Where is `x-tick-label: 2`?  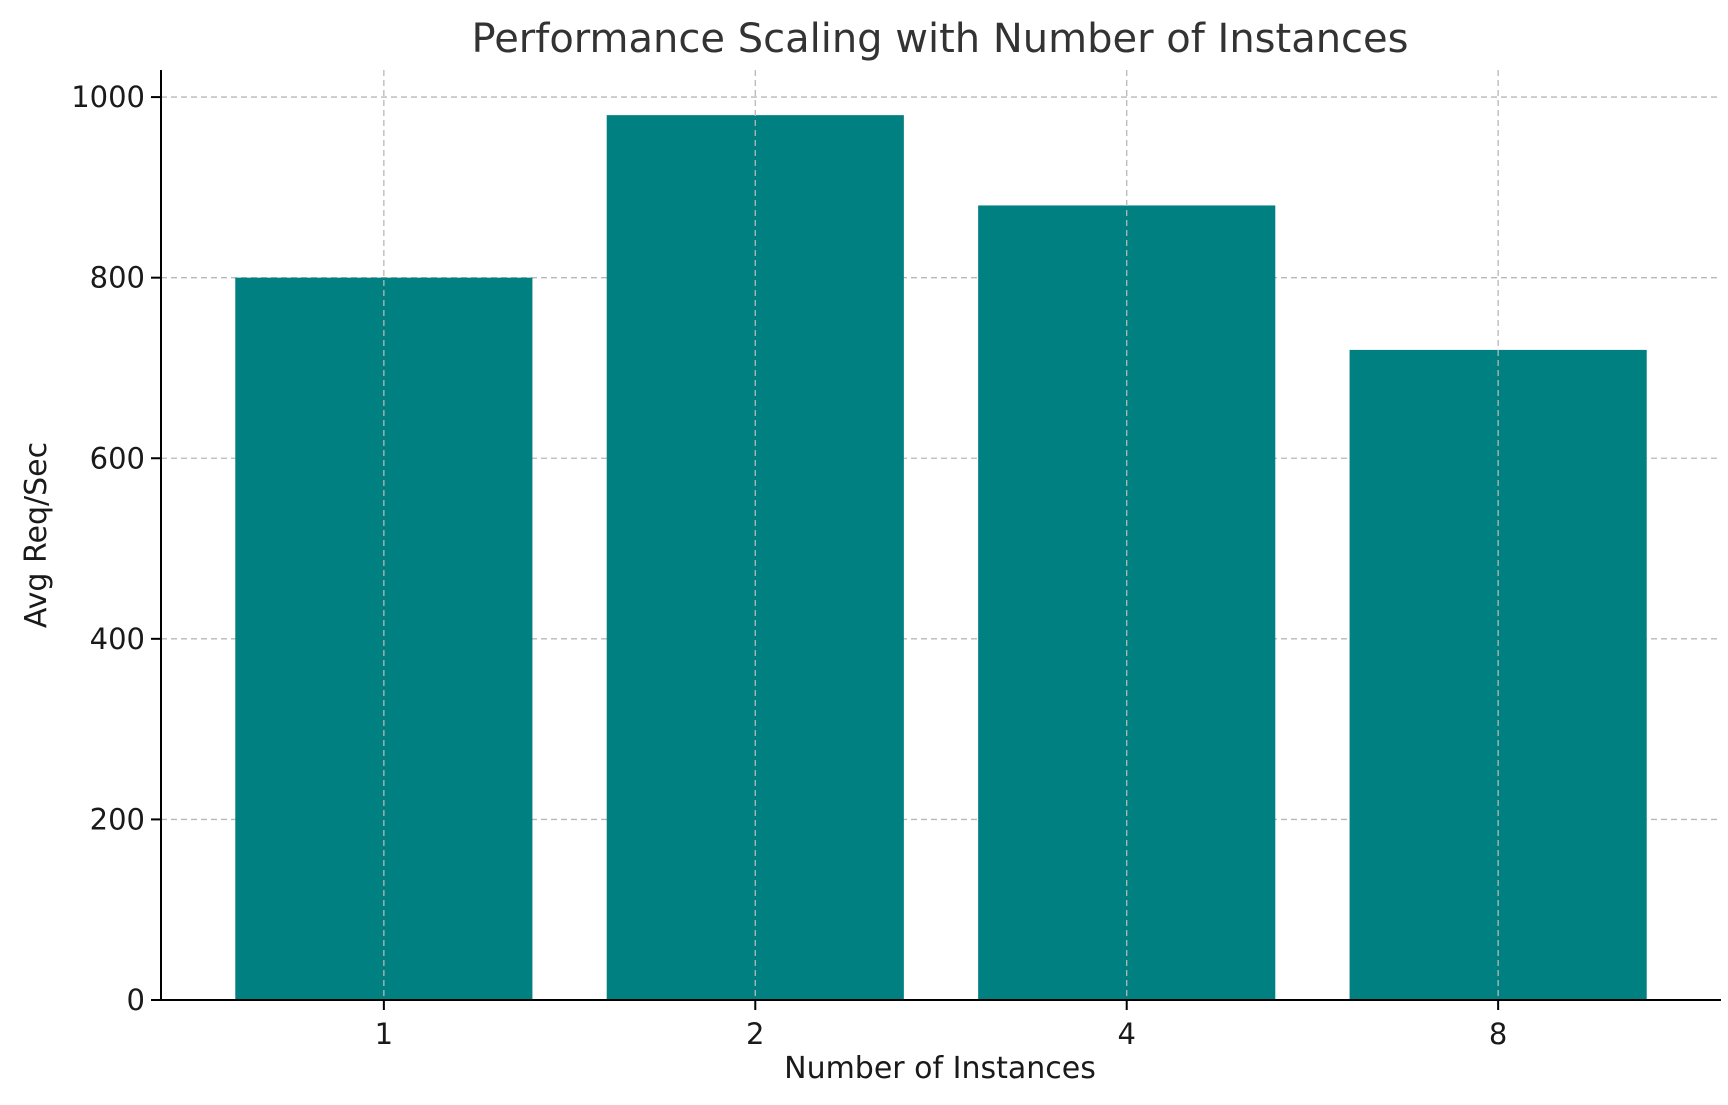 x-tick-label: 2 is located at coordinates (755, 1034).